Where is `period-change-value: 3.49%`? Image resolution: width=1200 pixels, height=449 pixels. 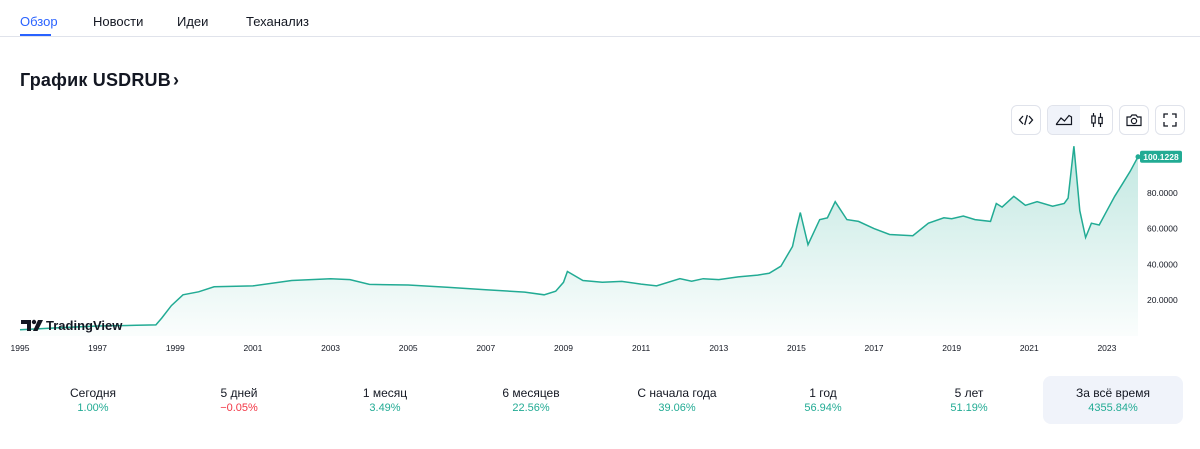
period-change-value: 3.49% is located at coordinates (385, 408).